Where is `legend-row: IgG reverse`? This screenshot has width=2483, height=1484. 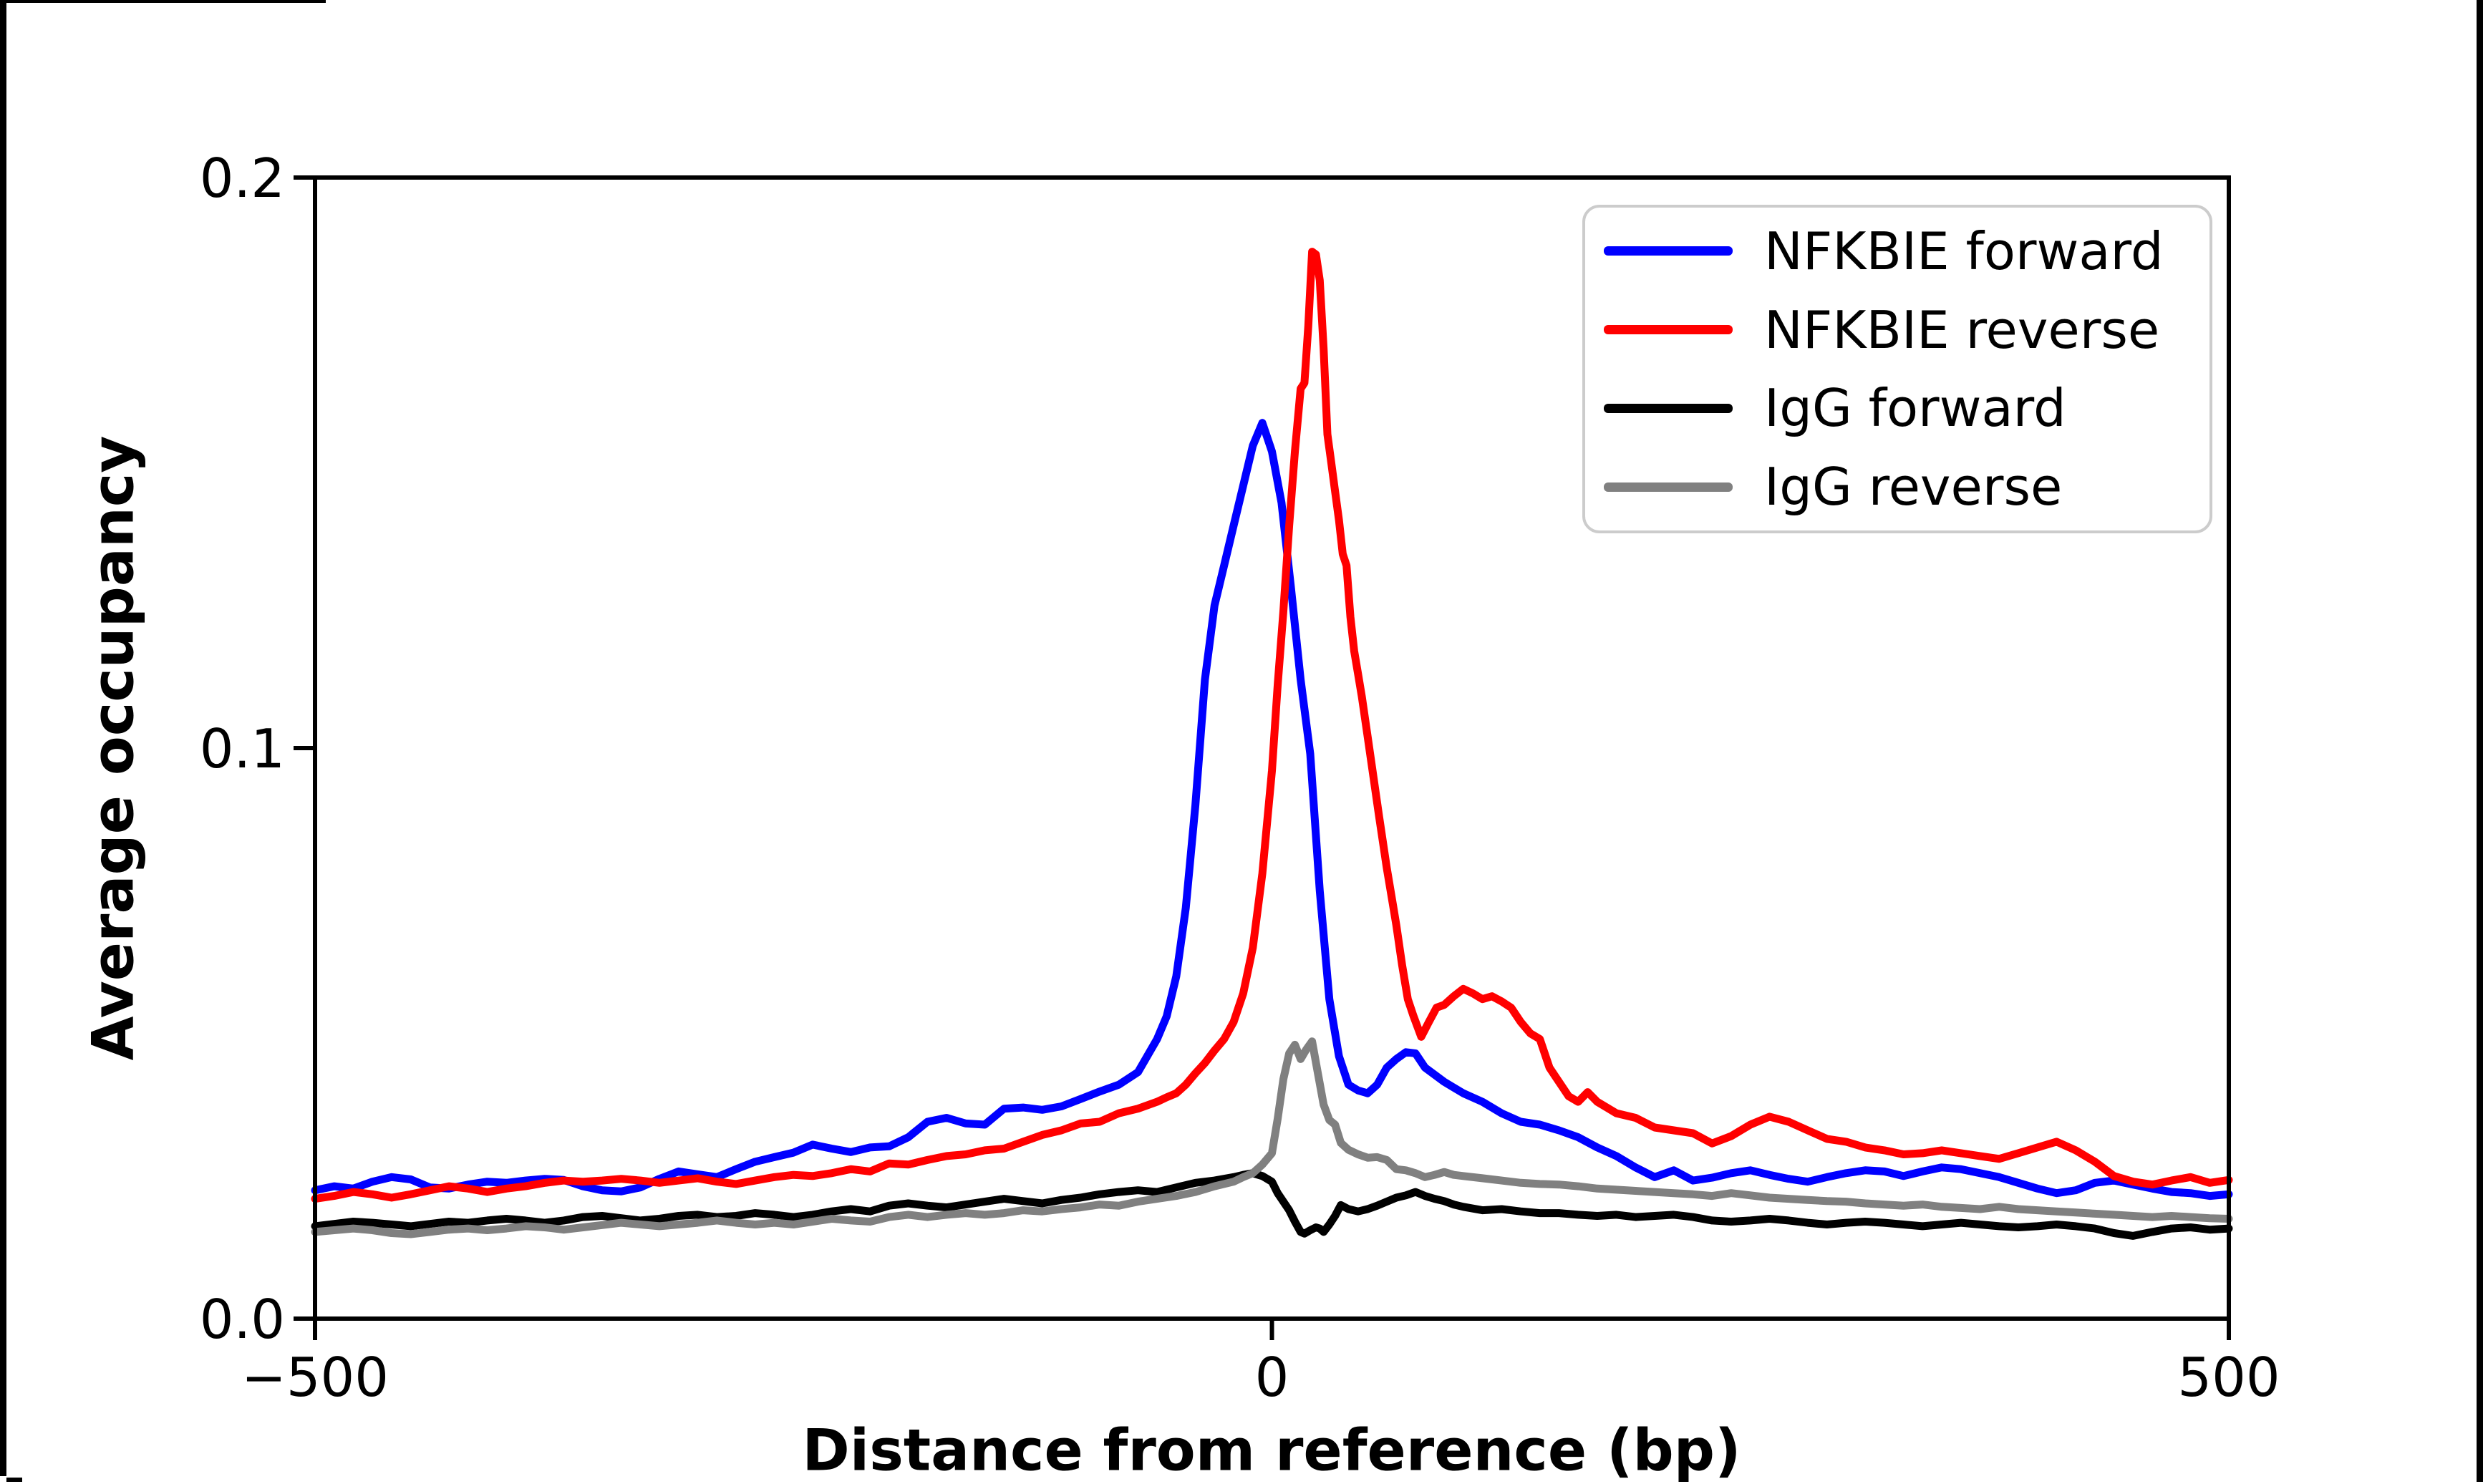 legend-row: IgG reverse is located at coordinates (1897, 487).